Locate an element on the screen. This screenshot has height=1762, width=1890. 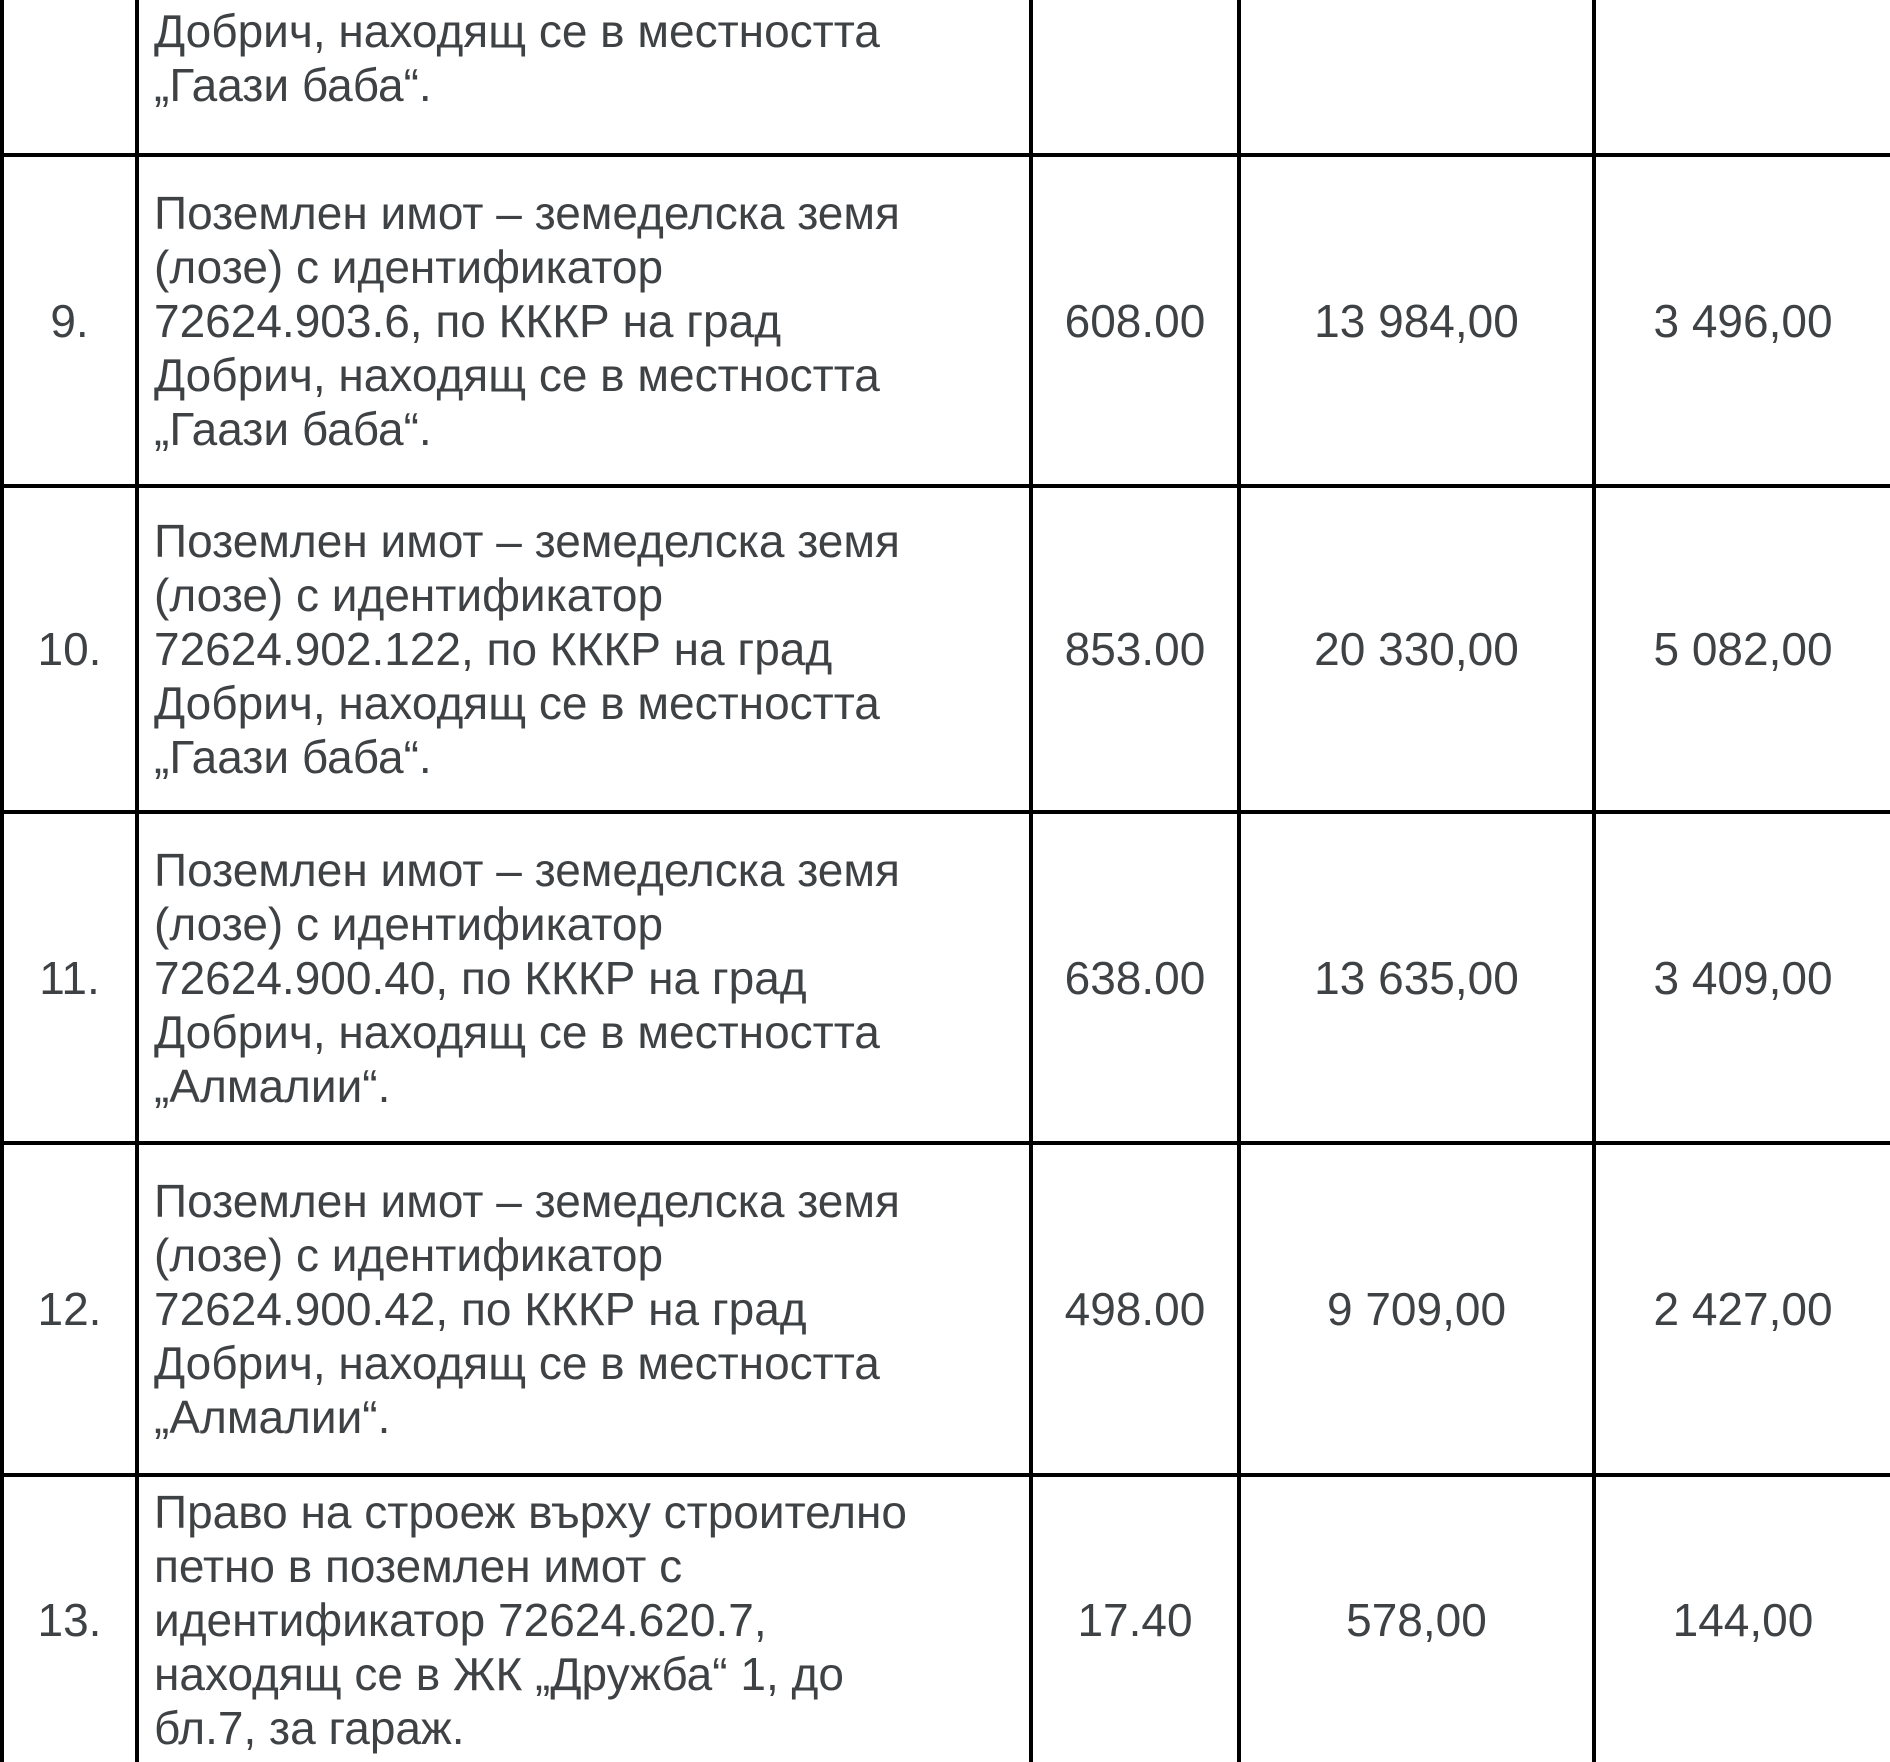
row-number-cell is located at coordinates (69, 78).